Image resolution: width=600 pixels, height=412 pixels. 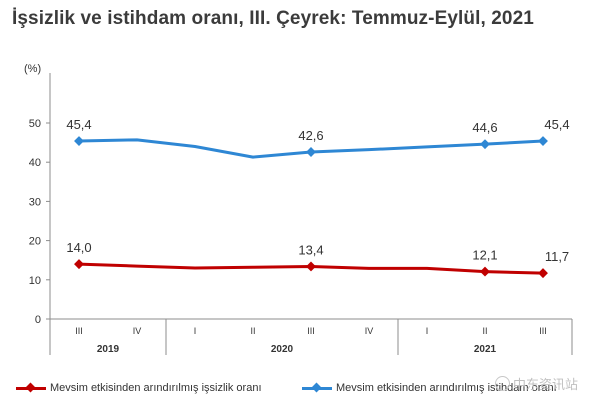 What do you see at coordinates (557, 256) in the screenshot?
I see `data-label: 11,7` at bounding box center [557, 256].